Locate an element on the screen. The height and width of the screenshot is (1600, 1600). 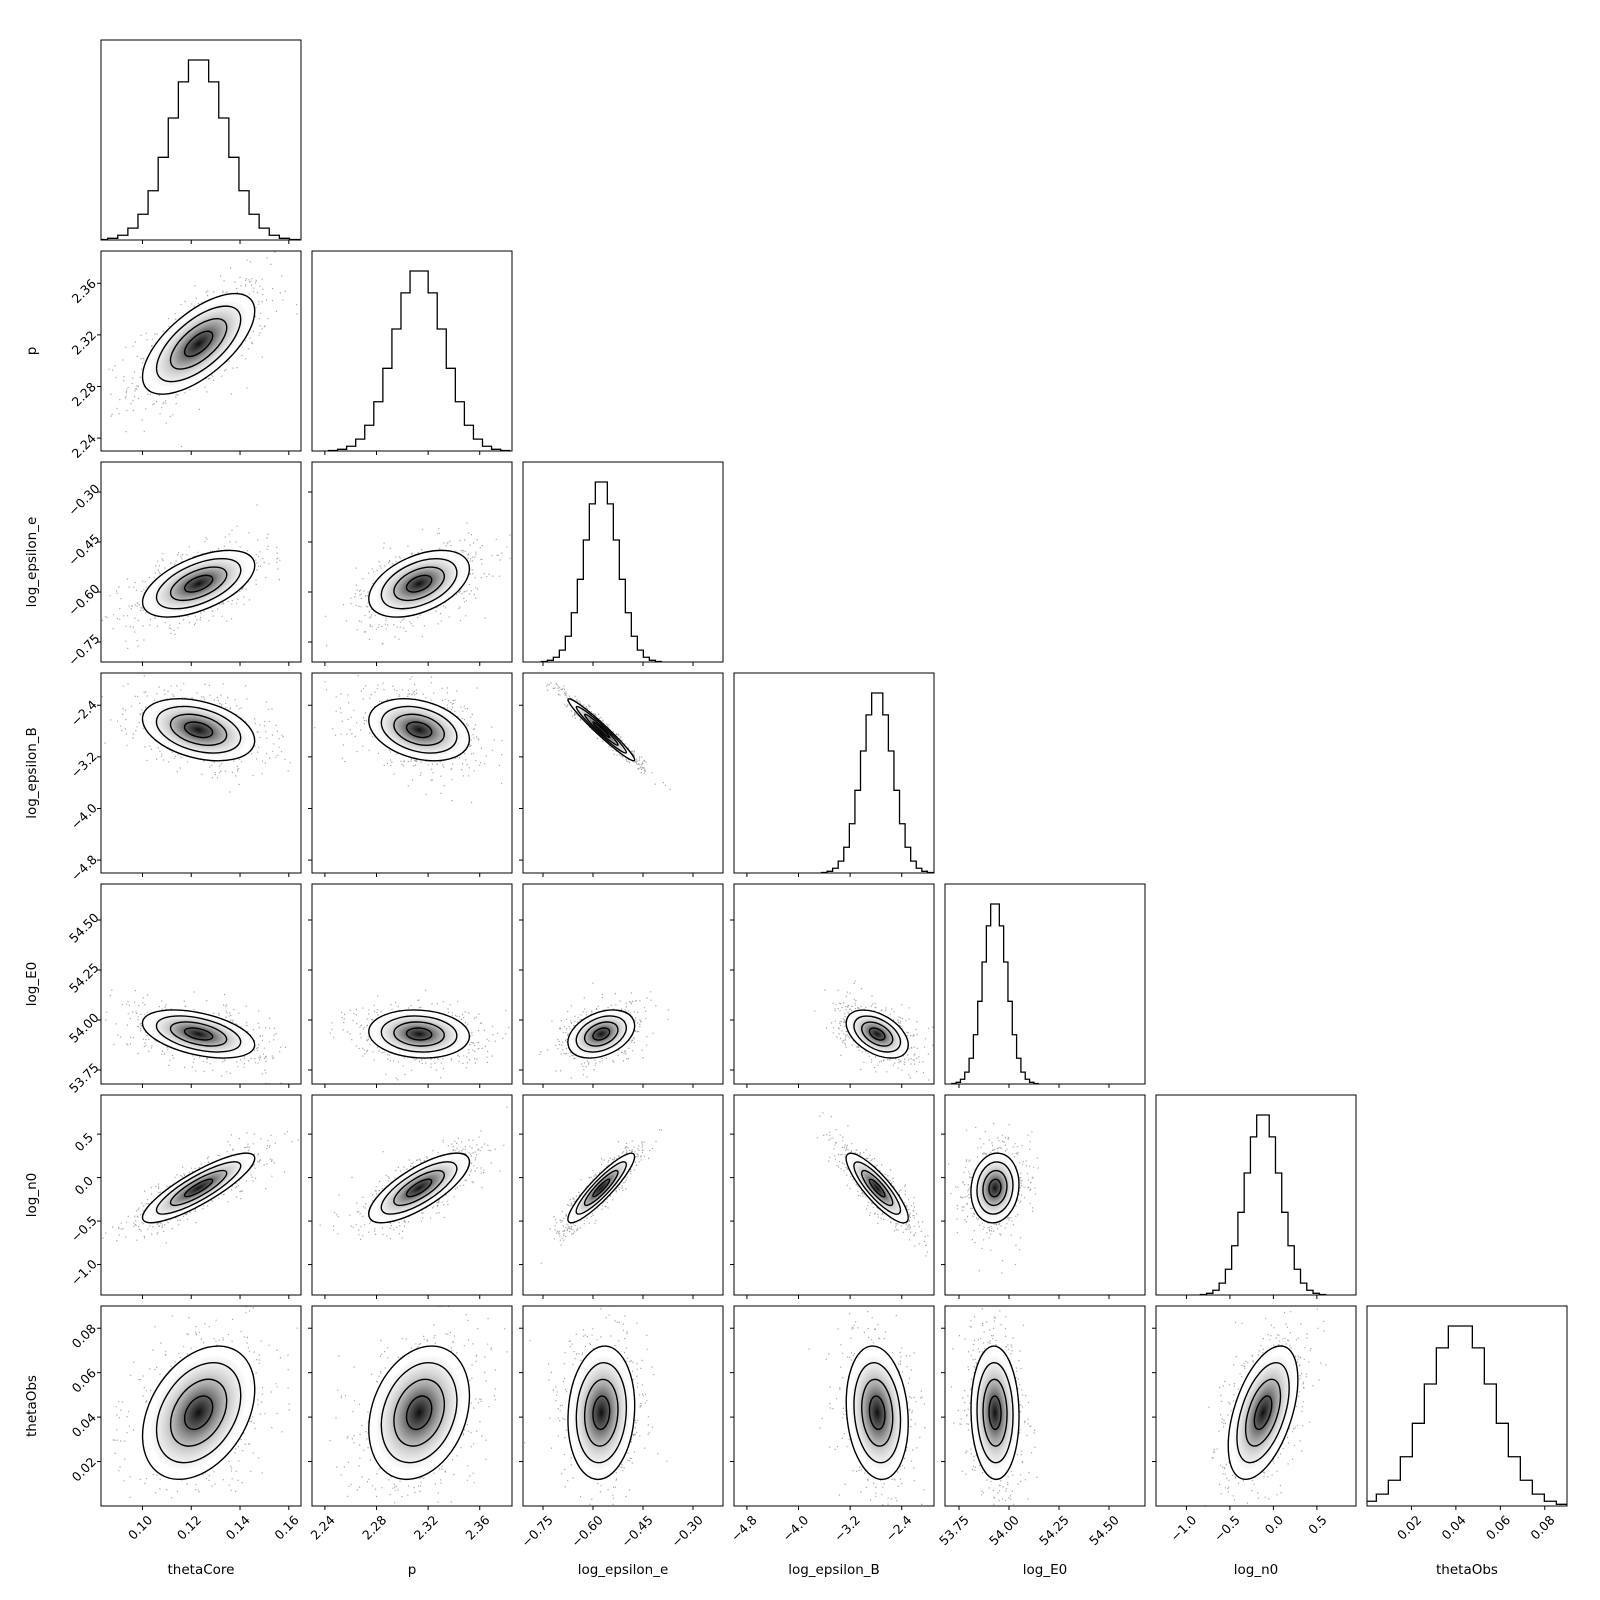
panel-log_E0-vs-log_epsilon_B is located at coordinates (832, 985).